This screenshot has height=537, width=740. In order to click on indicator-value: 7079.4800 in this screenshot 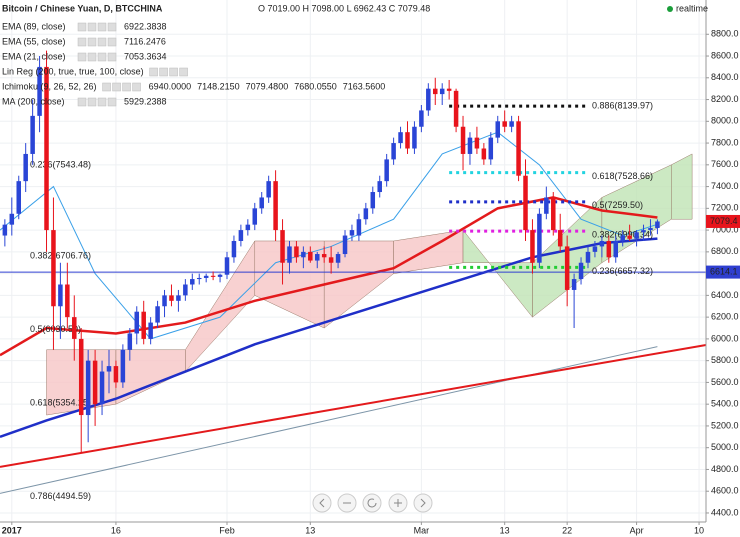, I will do `click(267, 86)`.